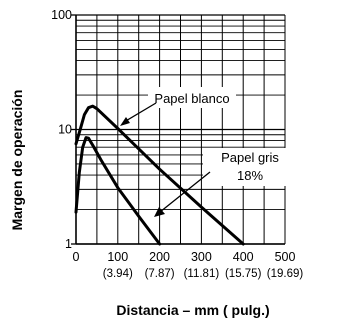  I want to click on y-tick-label: 10, so click(65, 130).